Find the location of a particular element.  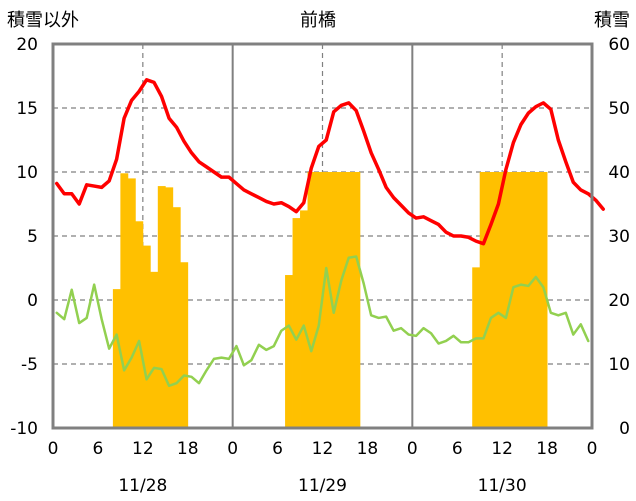

right-tick-label: 50 is located at coordinates (619, 109).